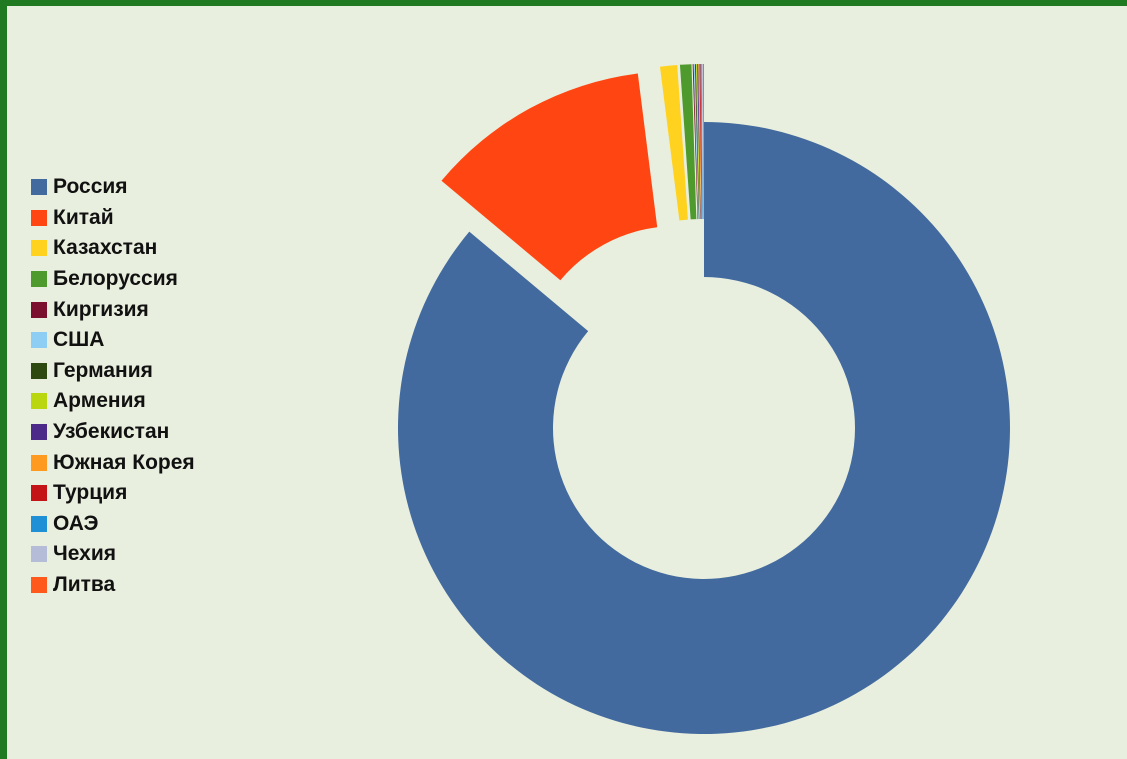 This screenshot has height=759, width=1127. What do you see at coordinates (124, 462) in the screenshot?
I see `legend-label: Южная Корея` at bounding box center [124, 462].